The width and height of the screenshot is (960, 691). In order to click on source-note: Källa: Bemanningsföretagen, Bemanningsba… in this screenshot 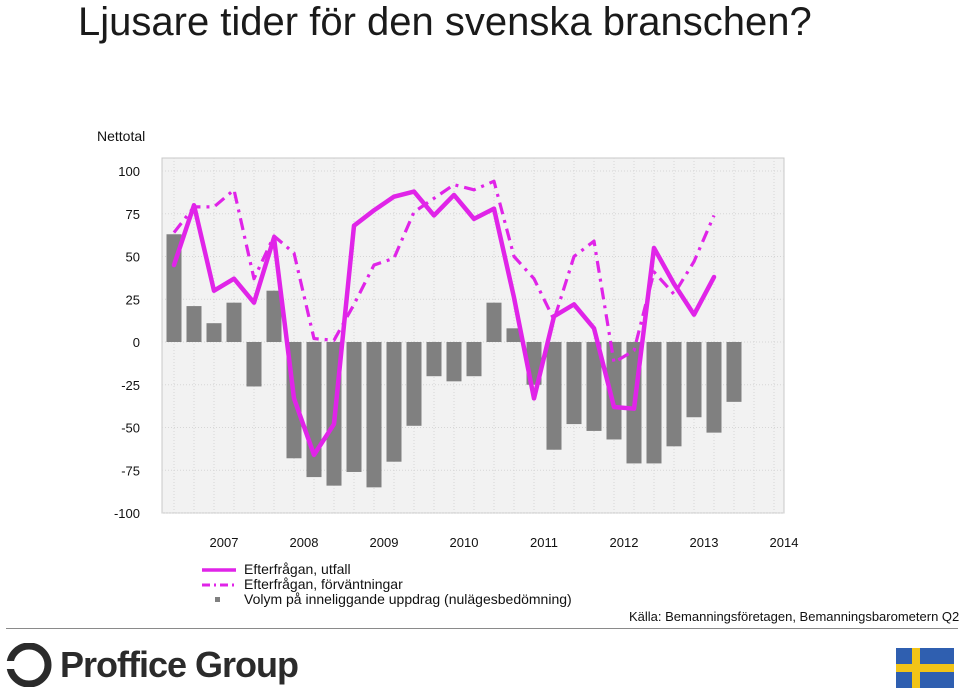, I will do `click(794, 616)`.